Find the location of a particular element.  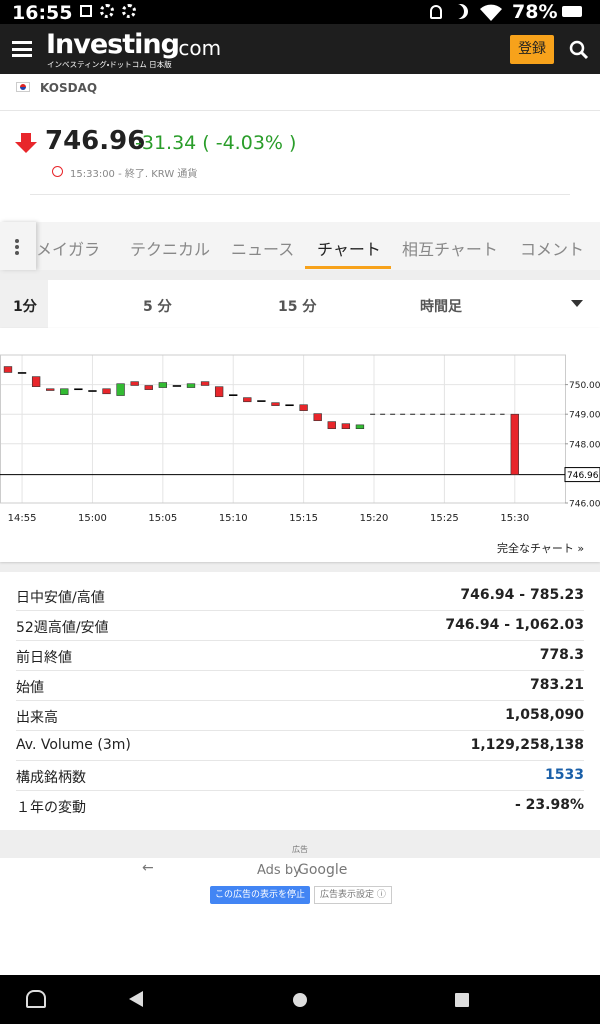

ad-back: ← is located at coordinates (148, 868).